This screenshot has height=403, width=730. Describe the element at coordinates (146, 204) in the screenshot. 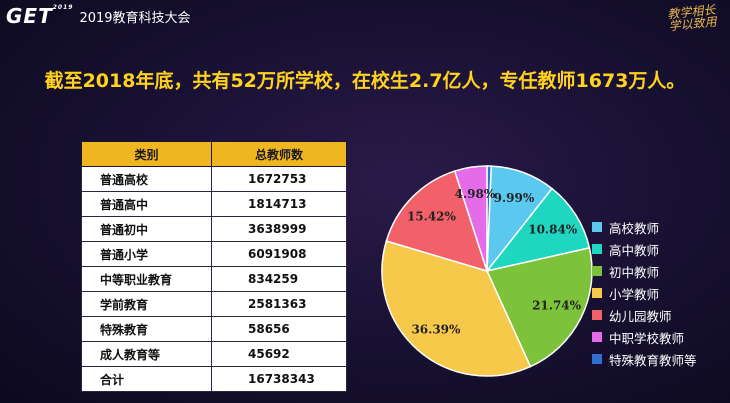

I see `category-cell: 普通高中` at that location.